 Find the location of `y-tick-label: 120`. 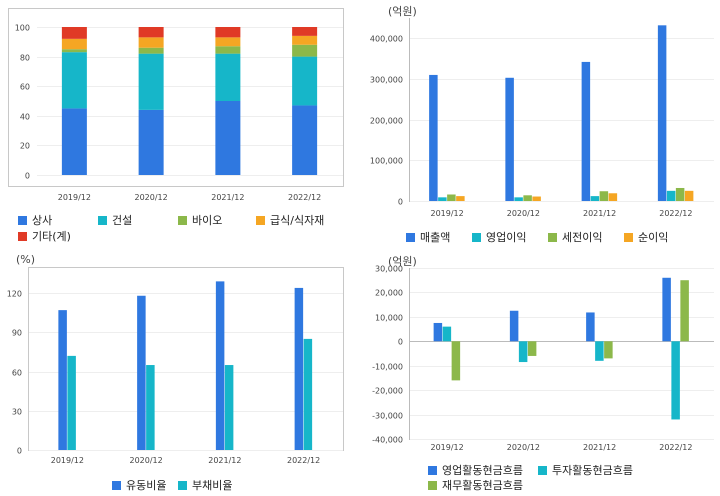

y-tick-label: 120 is located at coordinates (14, 294).